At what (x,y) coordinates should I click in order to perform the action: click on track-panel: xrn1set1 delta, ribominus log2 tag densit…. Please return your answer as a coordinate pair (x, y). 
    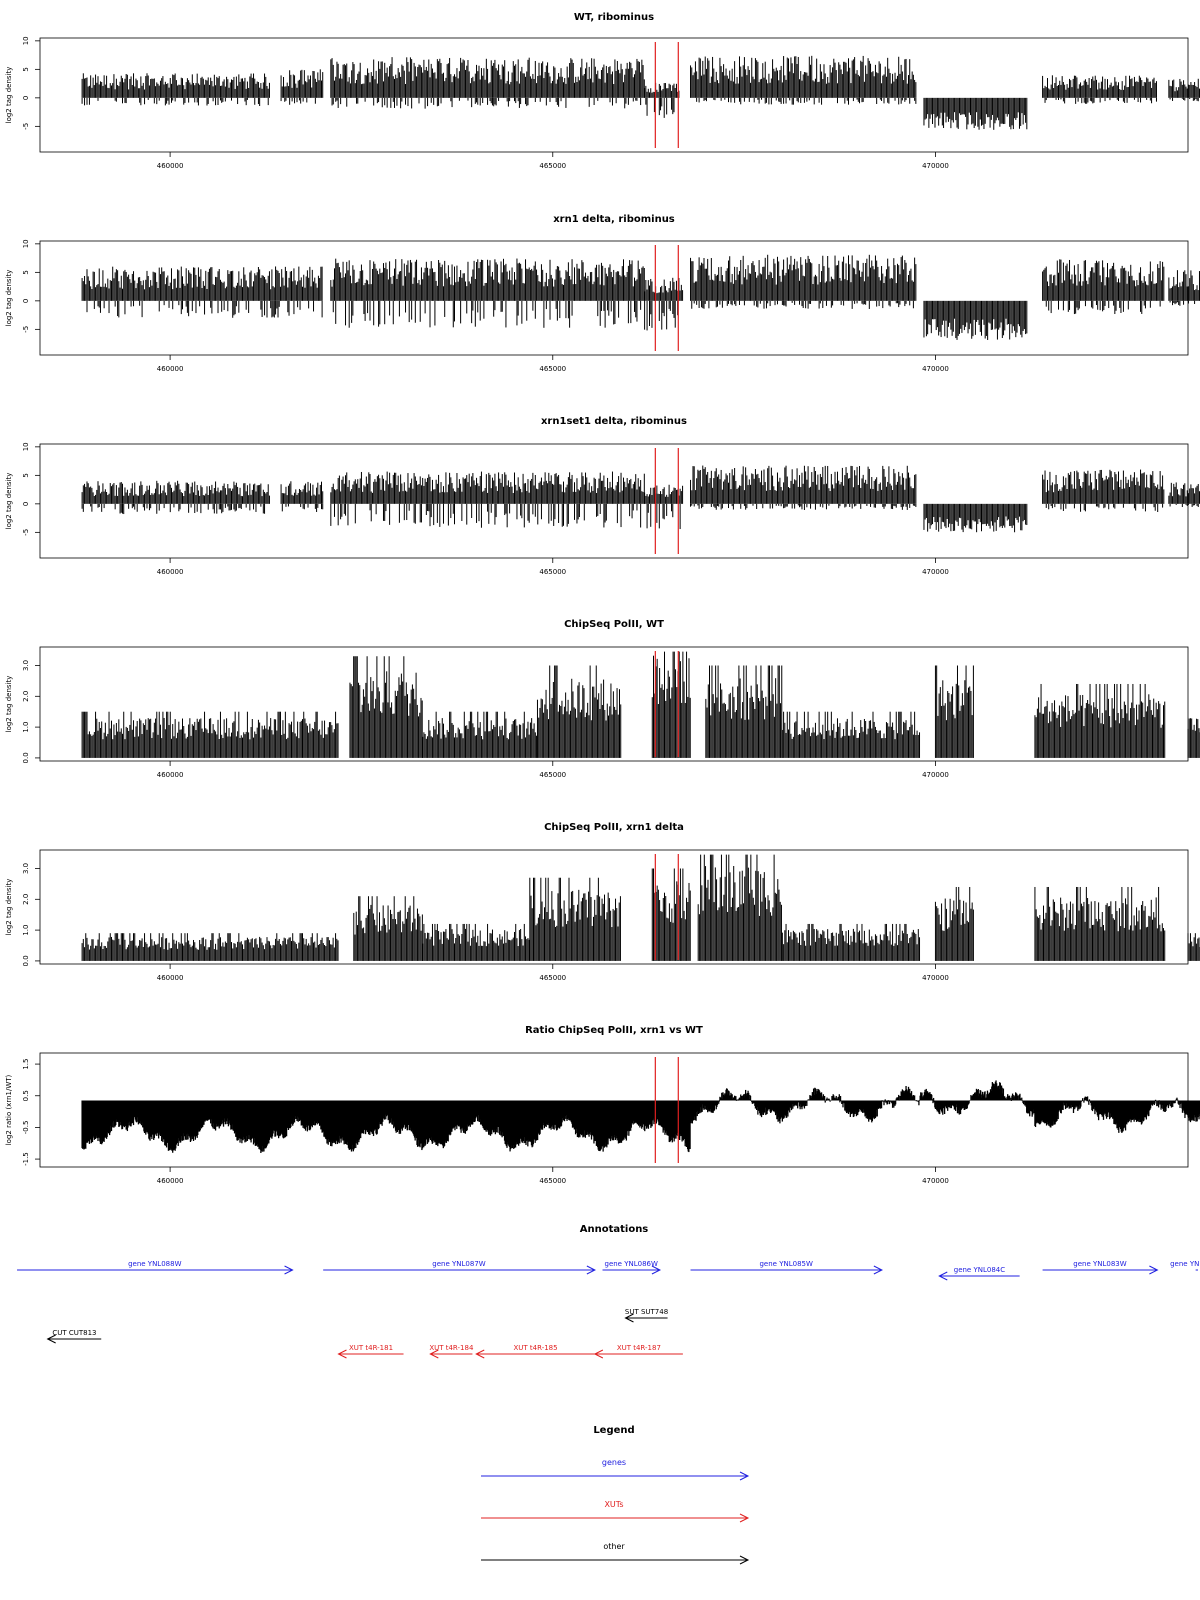
    Looking at the image, I should click on (602, 496).